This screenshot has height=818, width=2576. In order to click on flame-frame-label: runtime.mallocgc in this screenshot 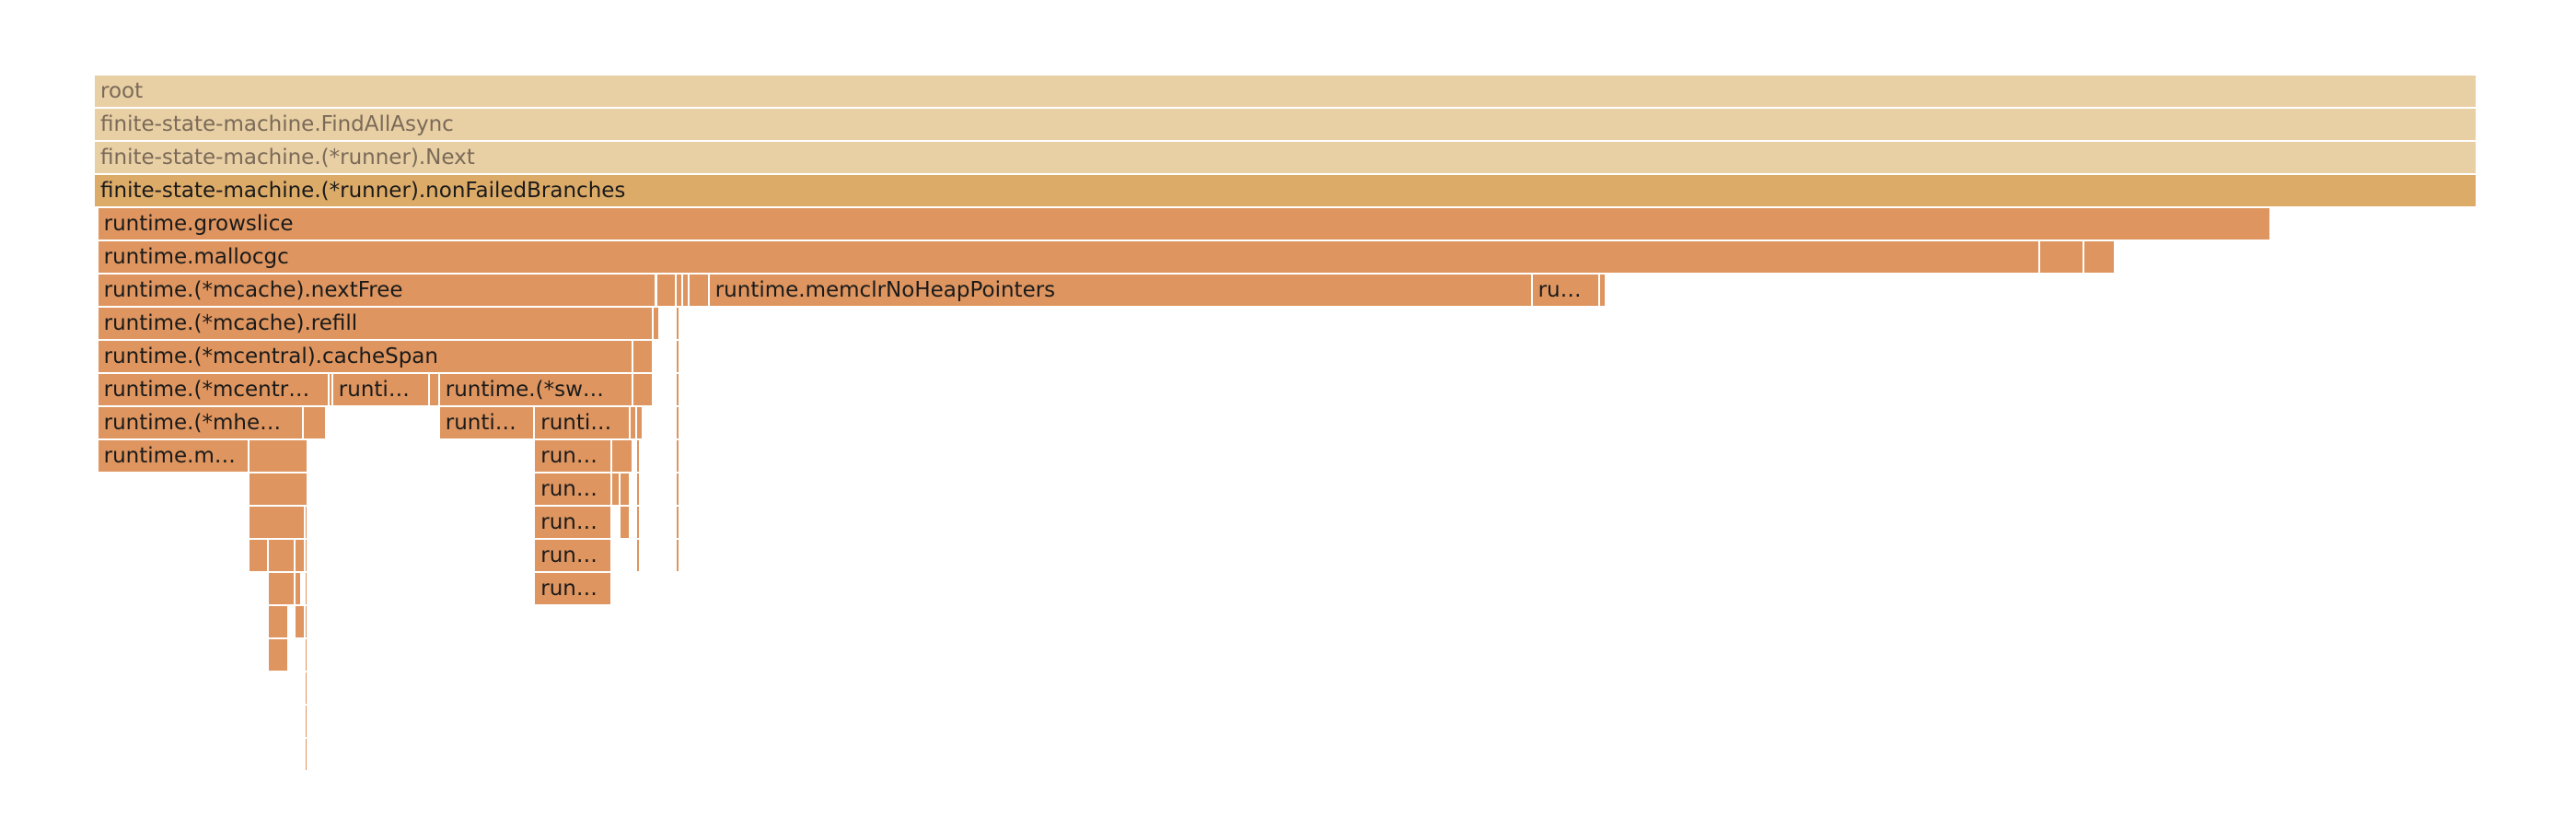, I will do `click(196, 257)`.